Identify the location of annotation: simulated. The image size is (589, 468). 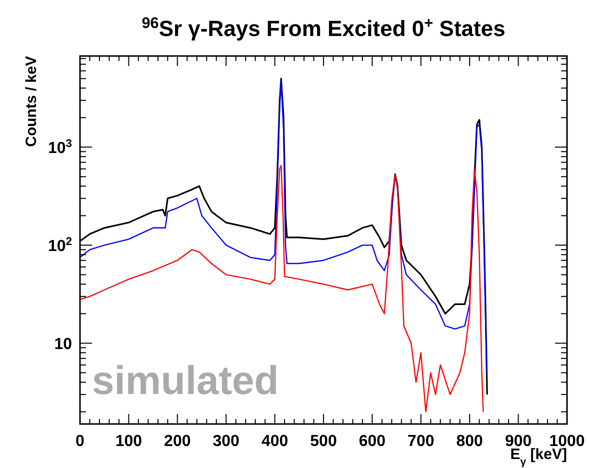
(185, 381).